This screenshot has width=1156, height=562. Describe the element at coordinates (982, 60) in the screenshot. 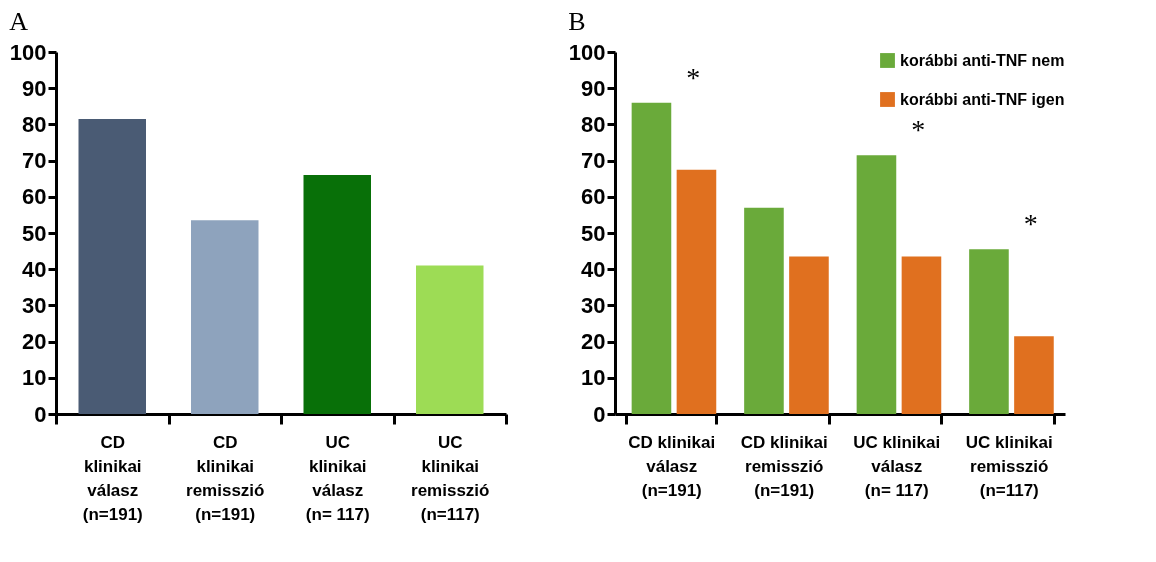

I see `legend-label: korábbi anti-TNF nem` at that location.